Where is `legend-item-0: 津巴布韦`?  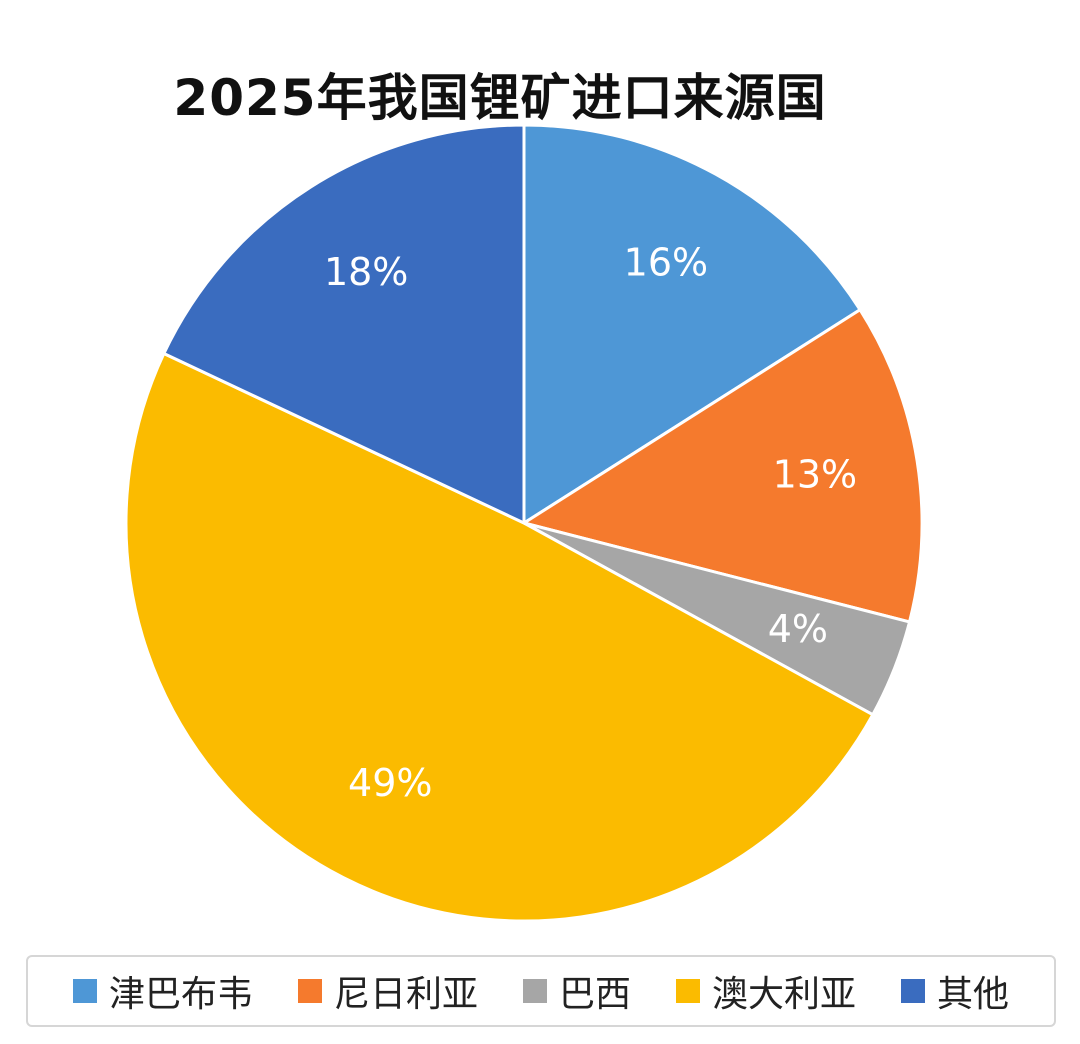
legend-item-0: 津巴布韦 is located at coordinates (162, 991).